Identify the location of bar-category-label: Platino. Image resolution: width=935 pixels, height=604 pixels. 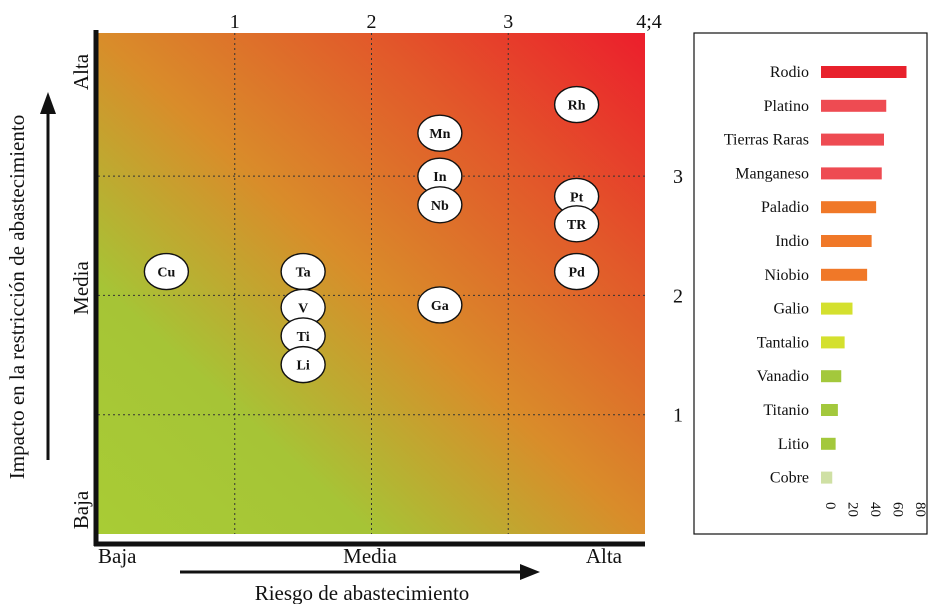
(786, 106).